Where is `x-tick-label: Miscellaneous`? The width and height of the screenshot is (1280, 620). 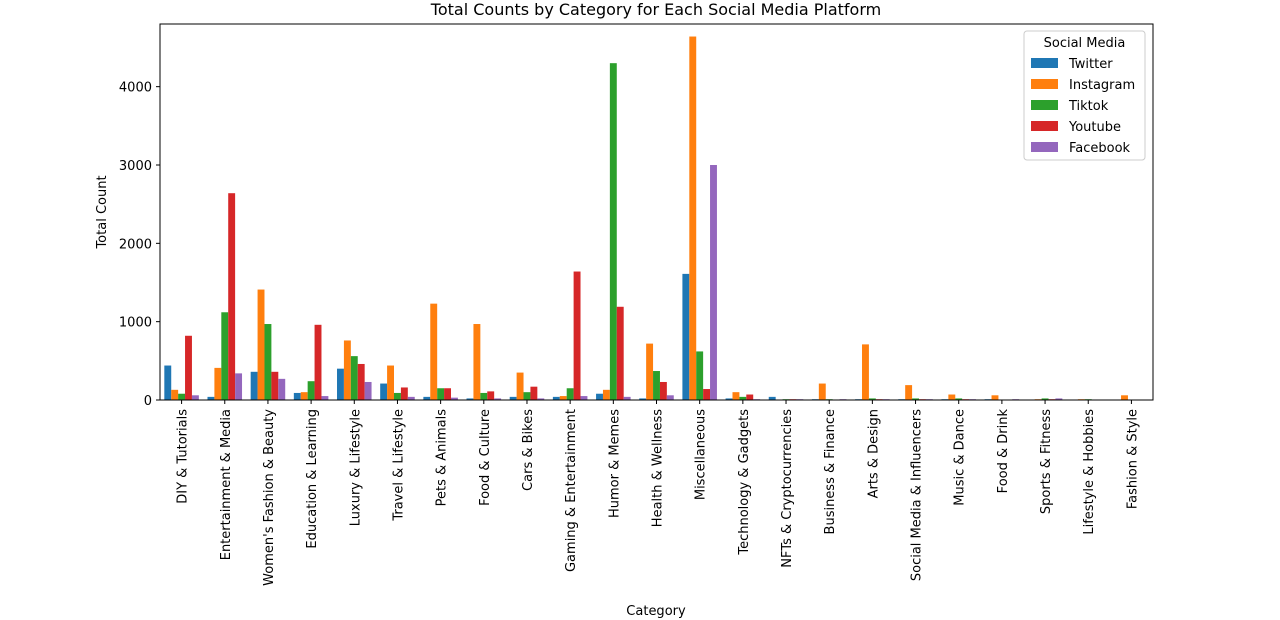
x-tick-label: Miscellaneous is located at coordinates (701, 454).